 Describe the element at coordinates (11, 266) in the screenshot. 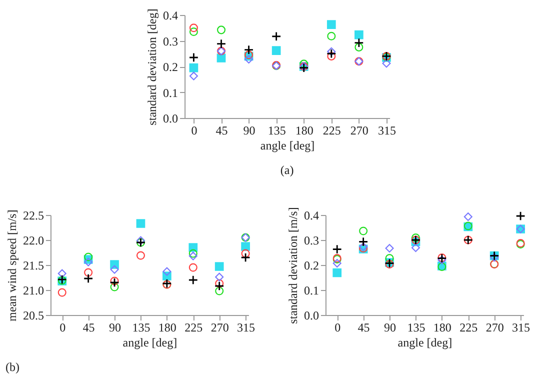

I see `y-axis-title: mean wind speed [m/s]` at that location.